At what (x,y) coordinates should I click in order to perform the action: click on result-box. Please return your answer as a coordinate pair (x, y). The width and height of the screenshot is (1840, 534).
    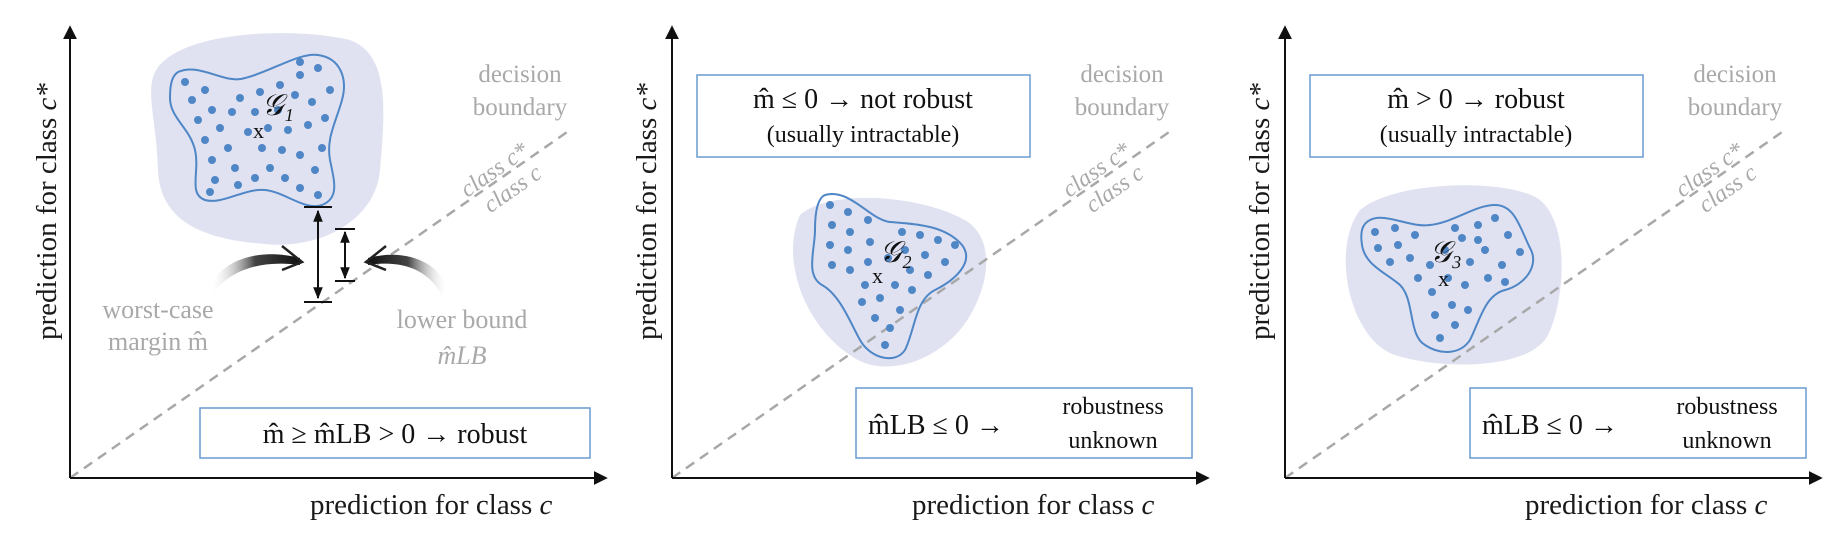
    Looking at the image, I should click on (395, 433).